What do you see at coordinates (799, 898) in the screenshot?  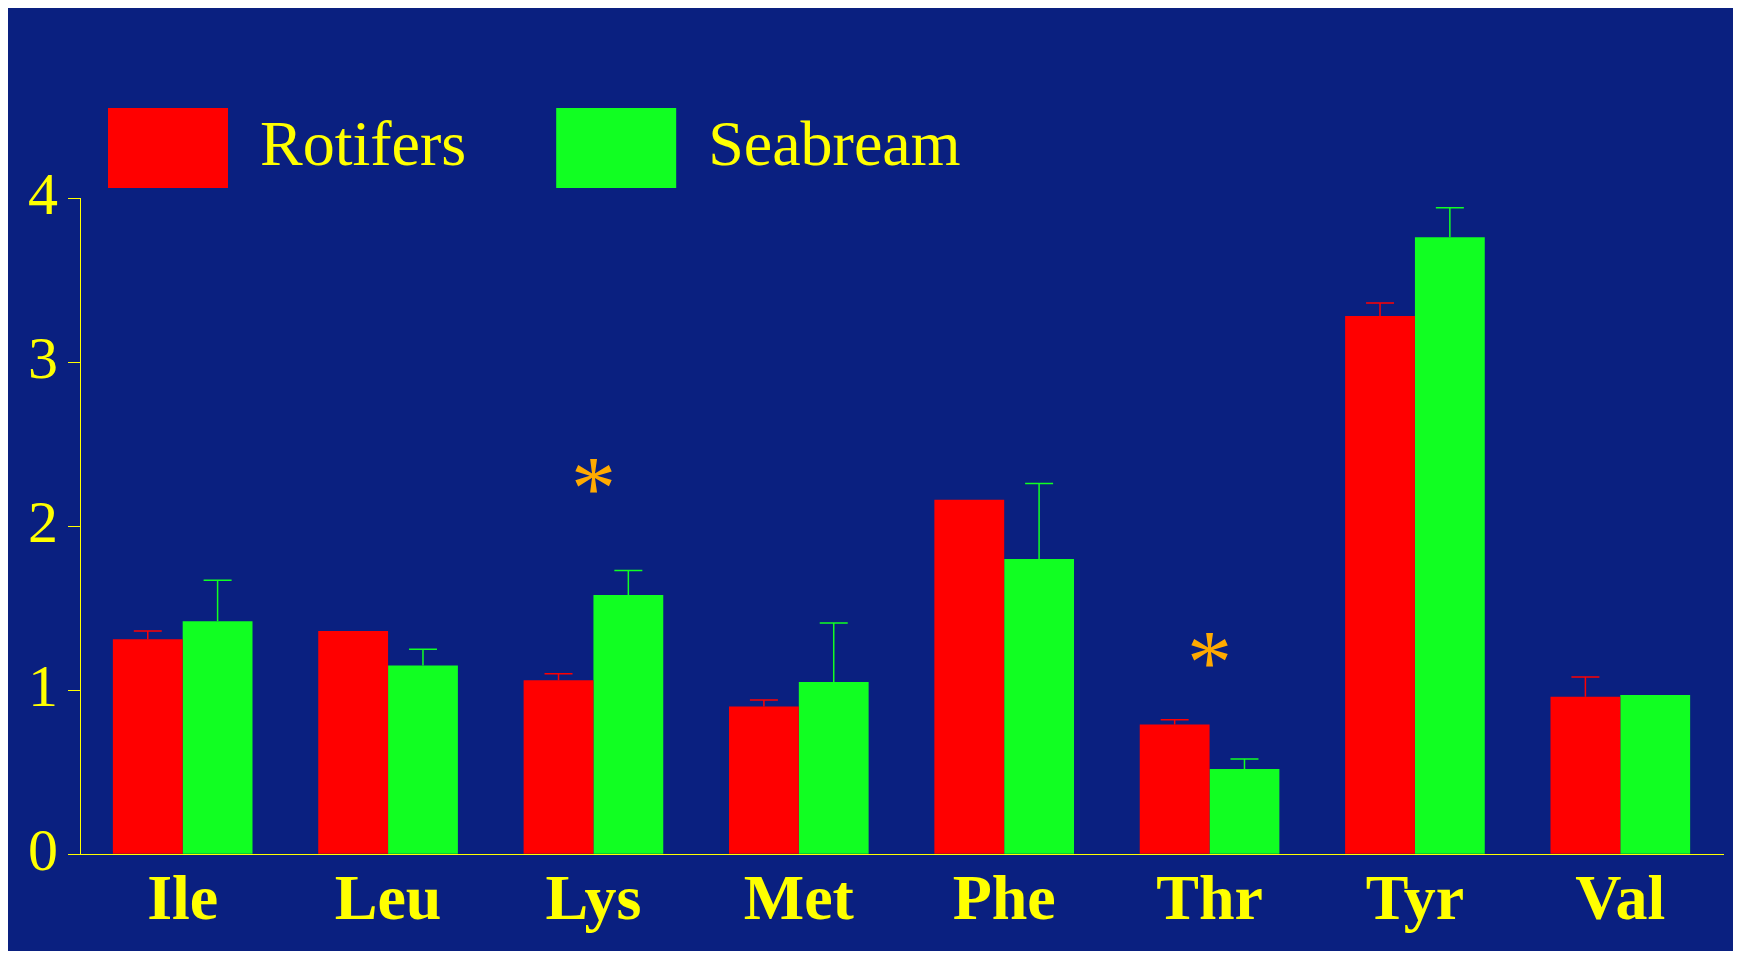 I see `x-tick-label: Met` at bounding box center [799, 898].